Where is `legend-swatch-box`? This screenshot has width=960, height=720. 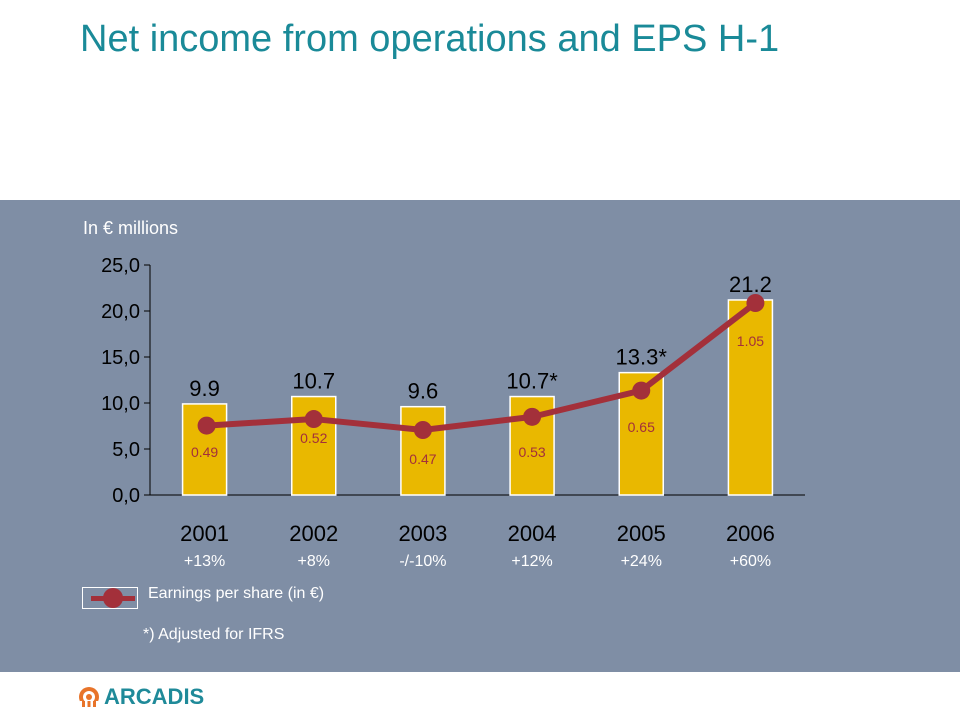
legend-swatch-box is located at coordinates (110, 598).